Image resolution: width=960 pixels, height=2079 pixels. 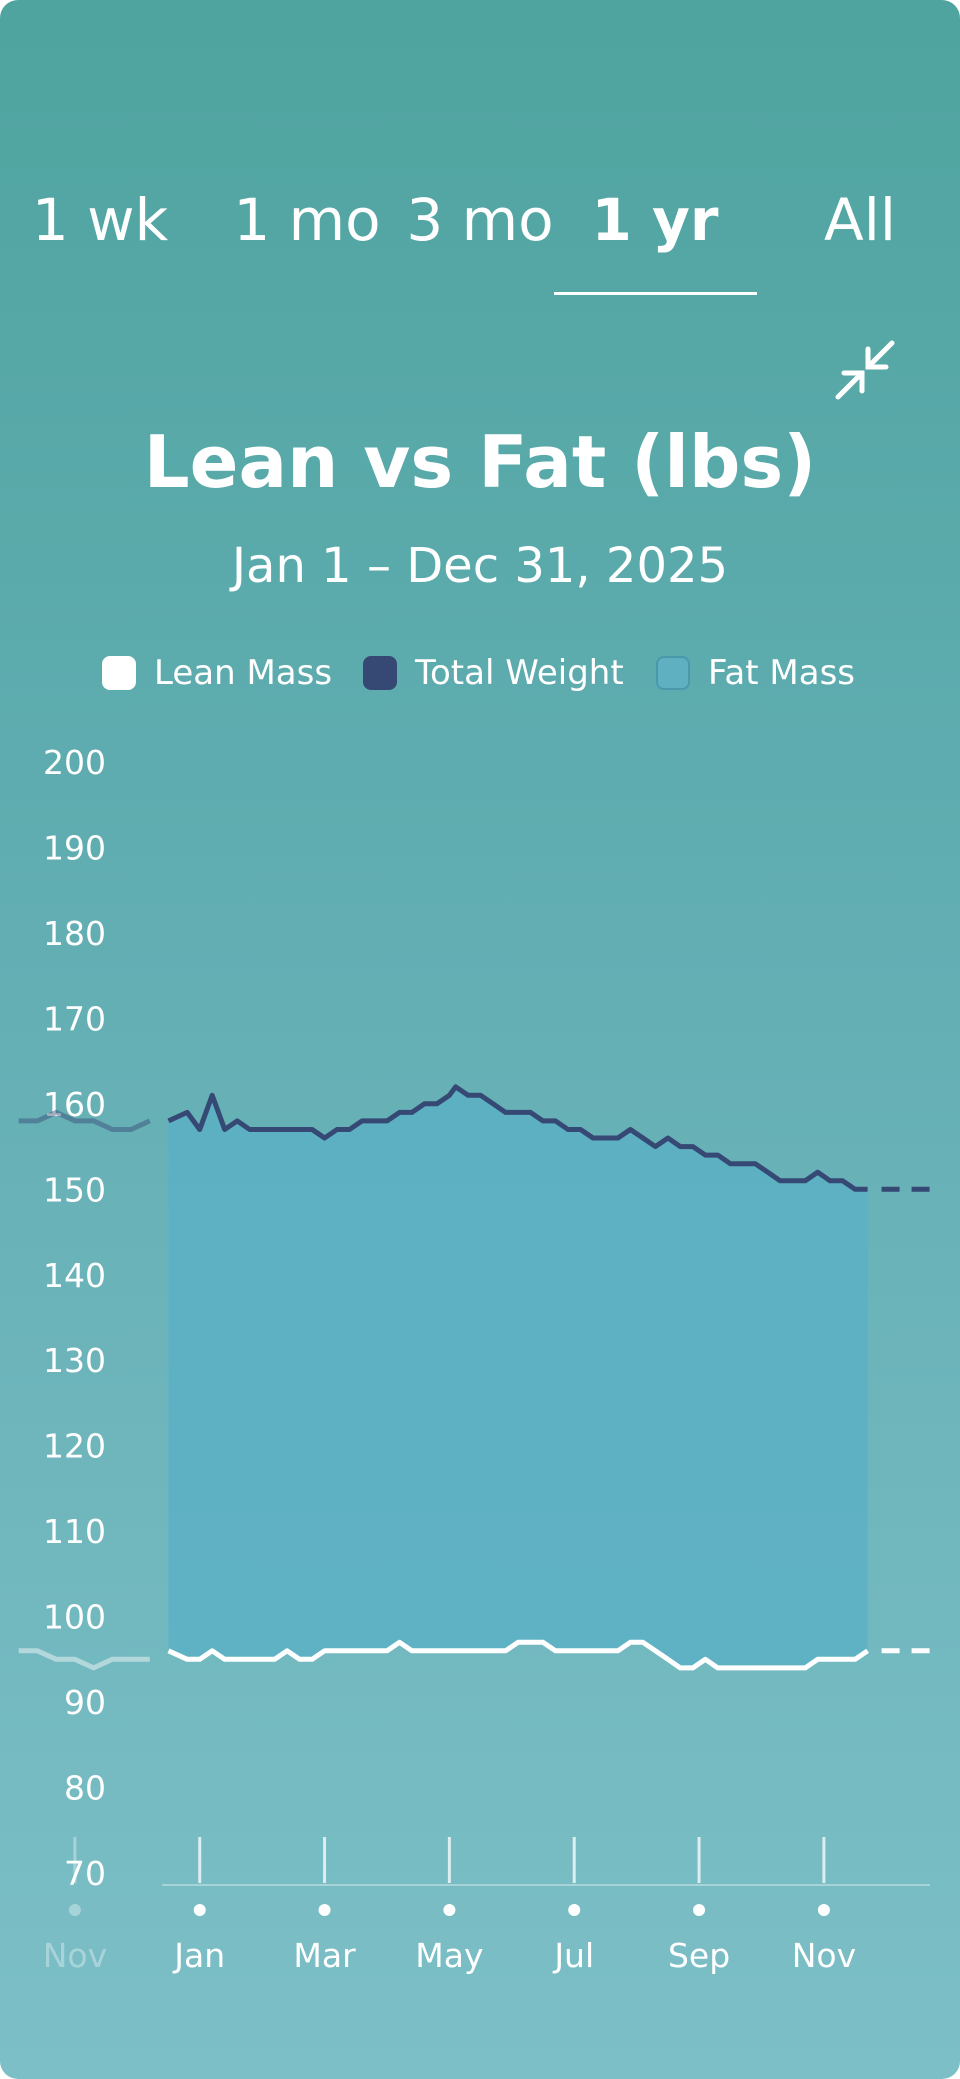 What do you see at coordinates (85, 1873) in the screenshot?
I see `y-tick-label: 70` at bounding box center [85, 1873].